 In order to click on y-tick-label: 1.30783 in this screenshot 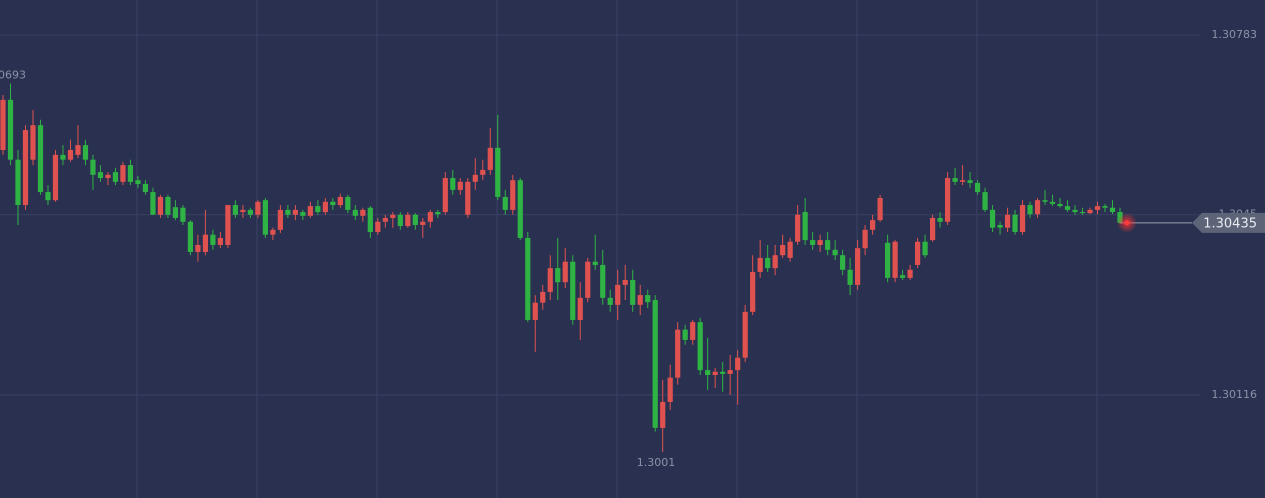, I will do `click(1235, 34)`.